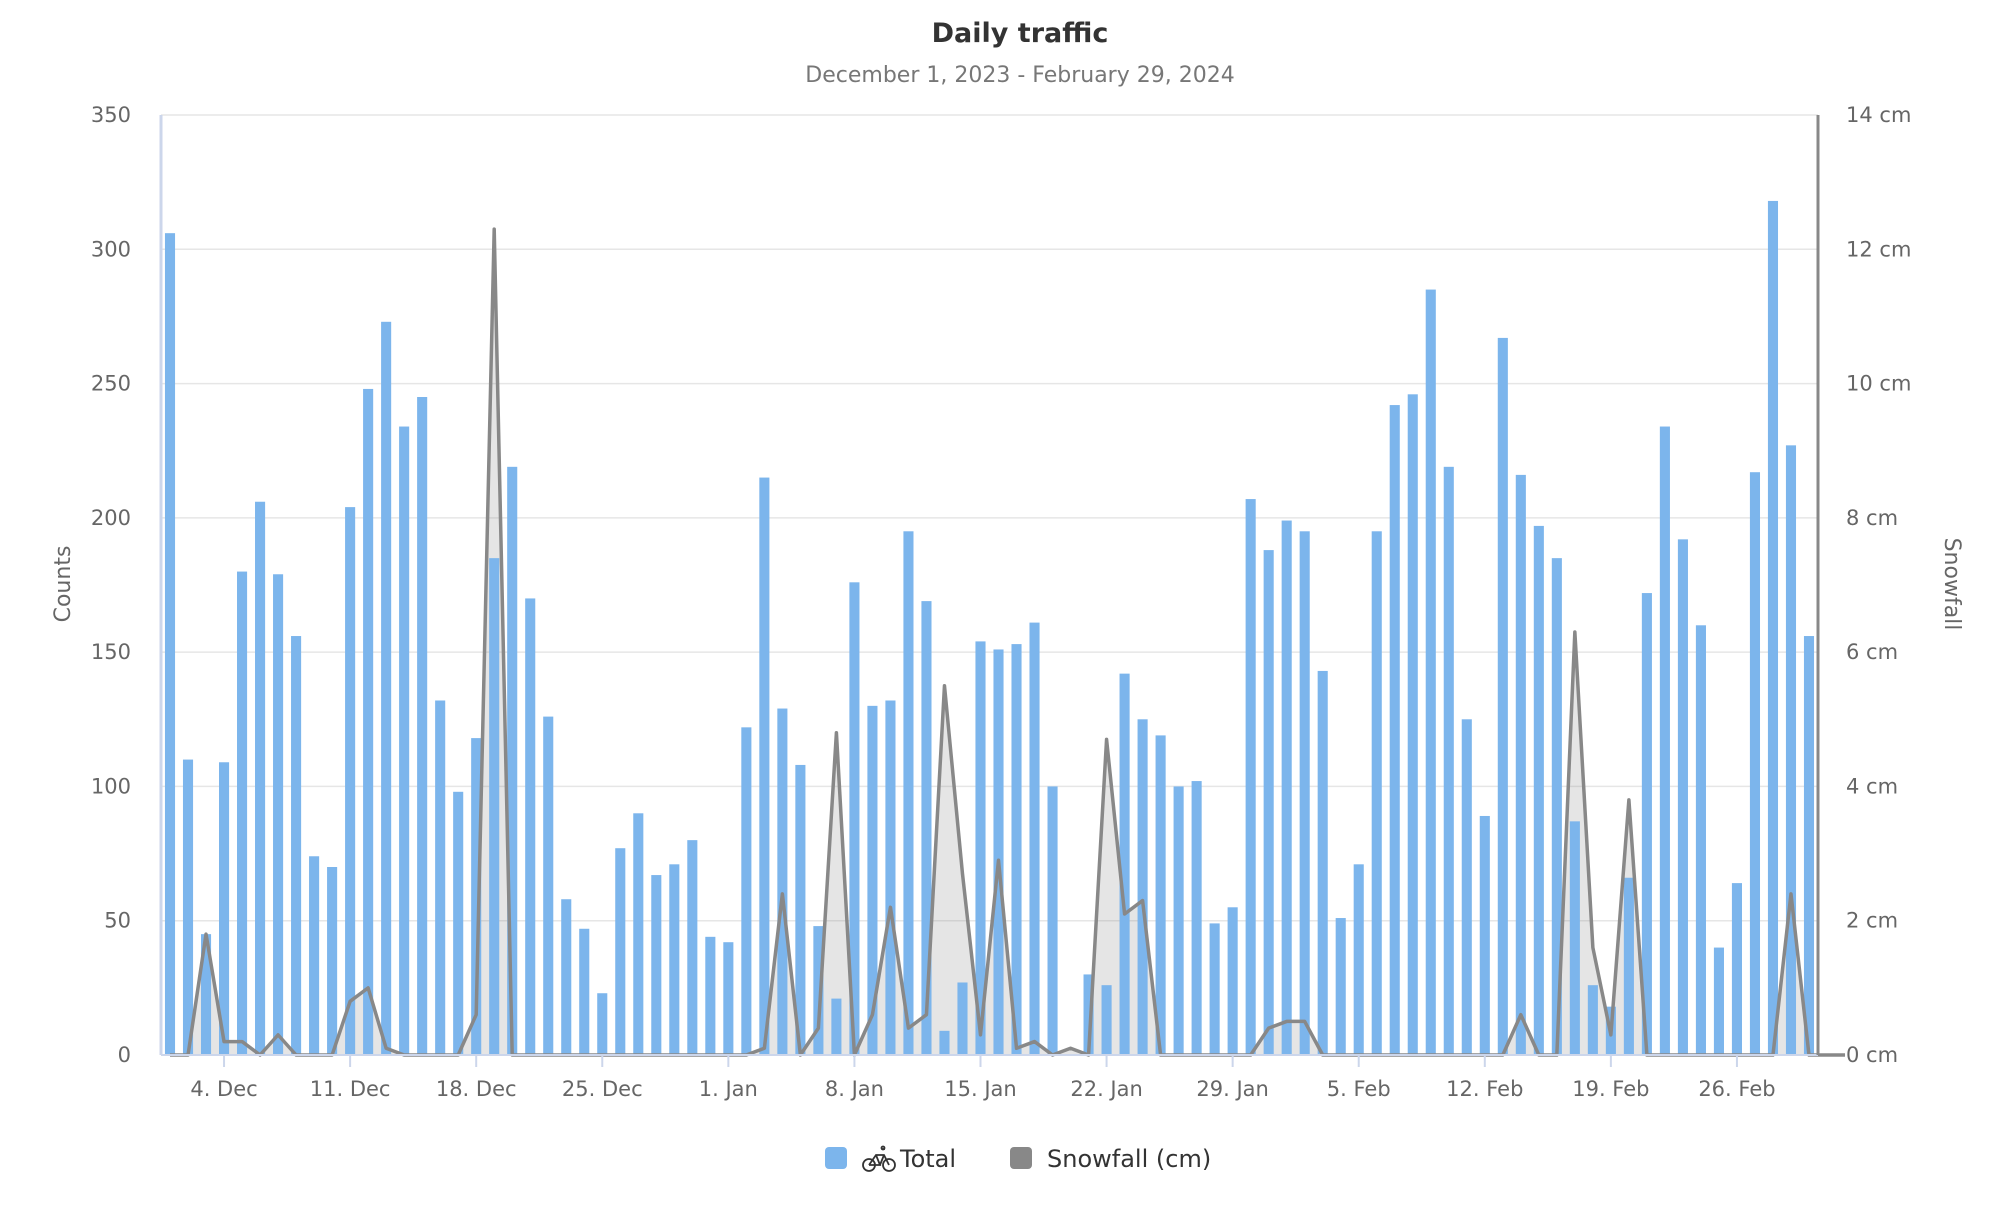 The height and width of the screenshot is (1212, 2000). I want to click on bicycle-icon, so click(879, 1158).